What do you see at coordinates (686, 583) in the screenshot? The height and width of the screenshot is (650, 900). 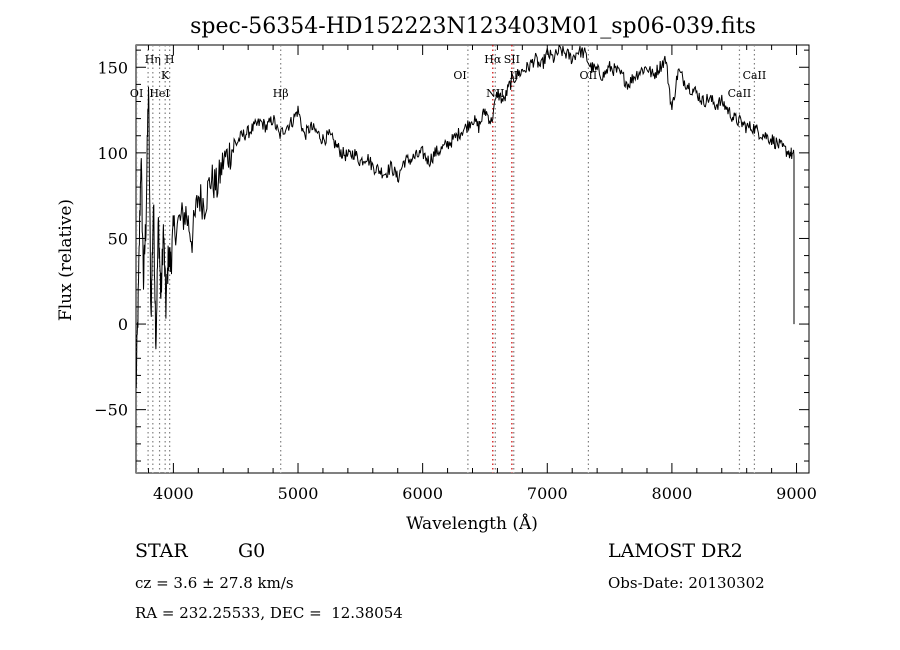 I see `obs-date: Obs-Date: 20130302` at bounding box center [686, 583].